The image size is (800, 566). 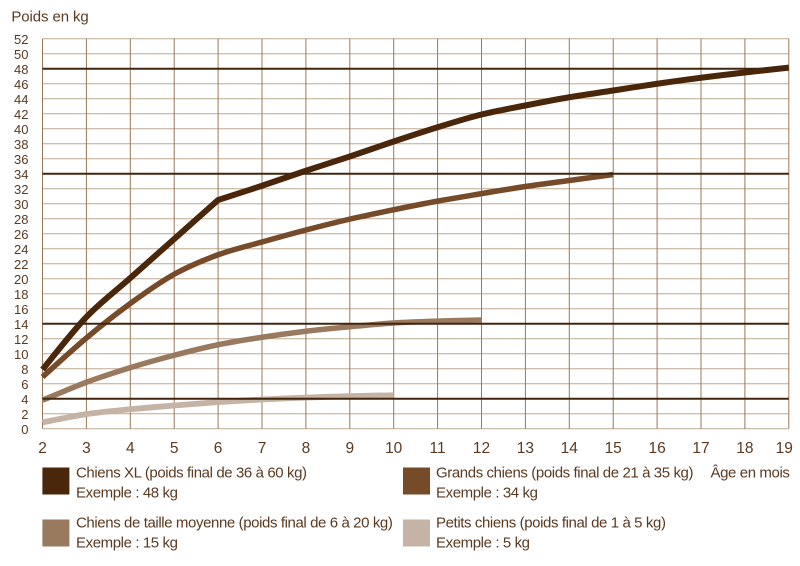 I want to click on svg-text: 40, so click(x=21, y=129).